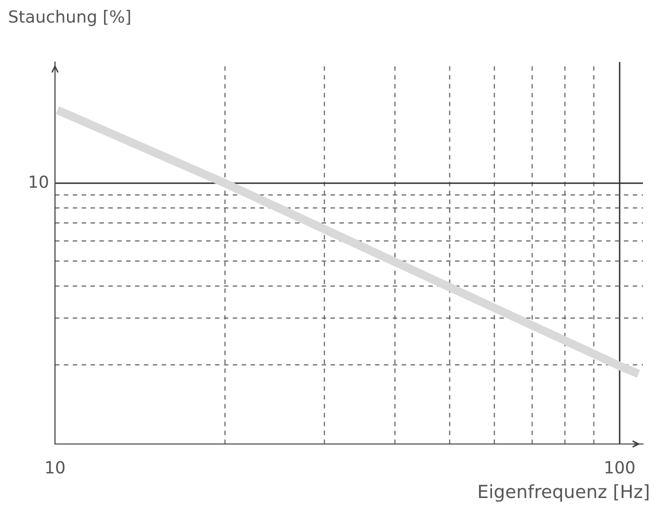 This screenshot has width=654, height=508. What do you see at coordinates (563, 493) in the screenshot?
I see `x-axis-title: Eigenfrequenz [Hz]` at bounding box center [563, 493].